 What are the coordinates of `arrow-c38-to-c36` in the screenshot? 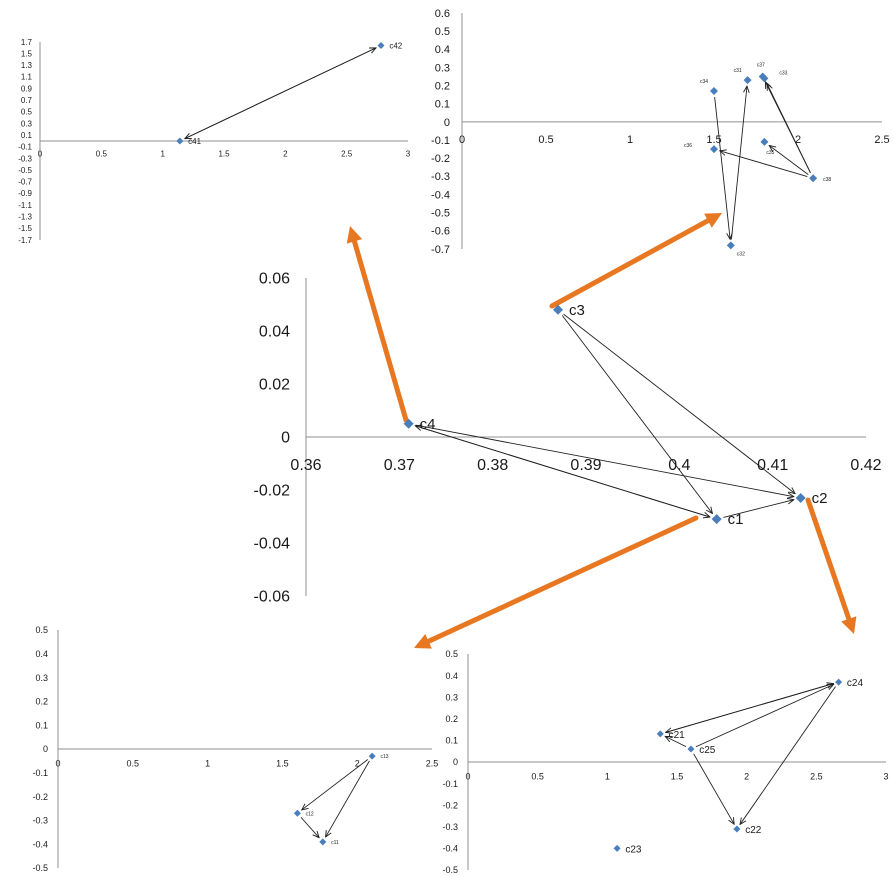 It's located at (764, 164).